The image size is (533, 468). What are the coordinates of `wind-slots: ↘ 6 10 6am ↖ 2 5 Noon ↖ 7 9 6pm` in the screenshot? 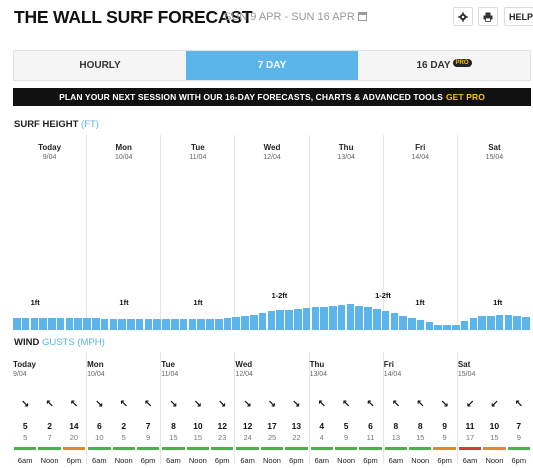 It's located at (123, 429).